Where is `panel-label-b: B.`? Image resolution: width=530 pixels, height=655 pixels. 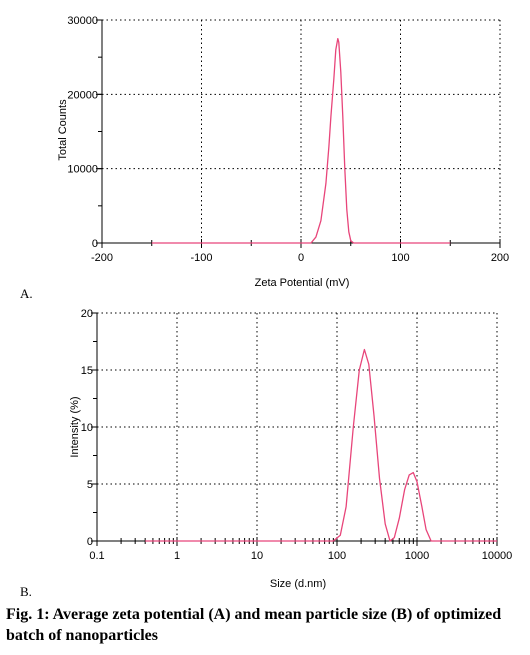
panel-label-b: B. is located at coordinates (26, 591).